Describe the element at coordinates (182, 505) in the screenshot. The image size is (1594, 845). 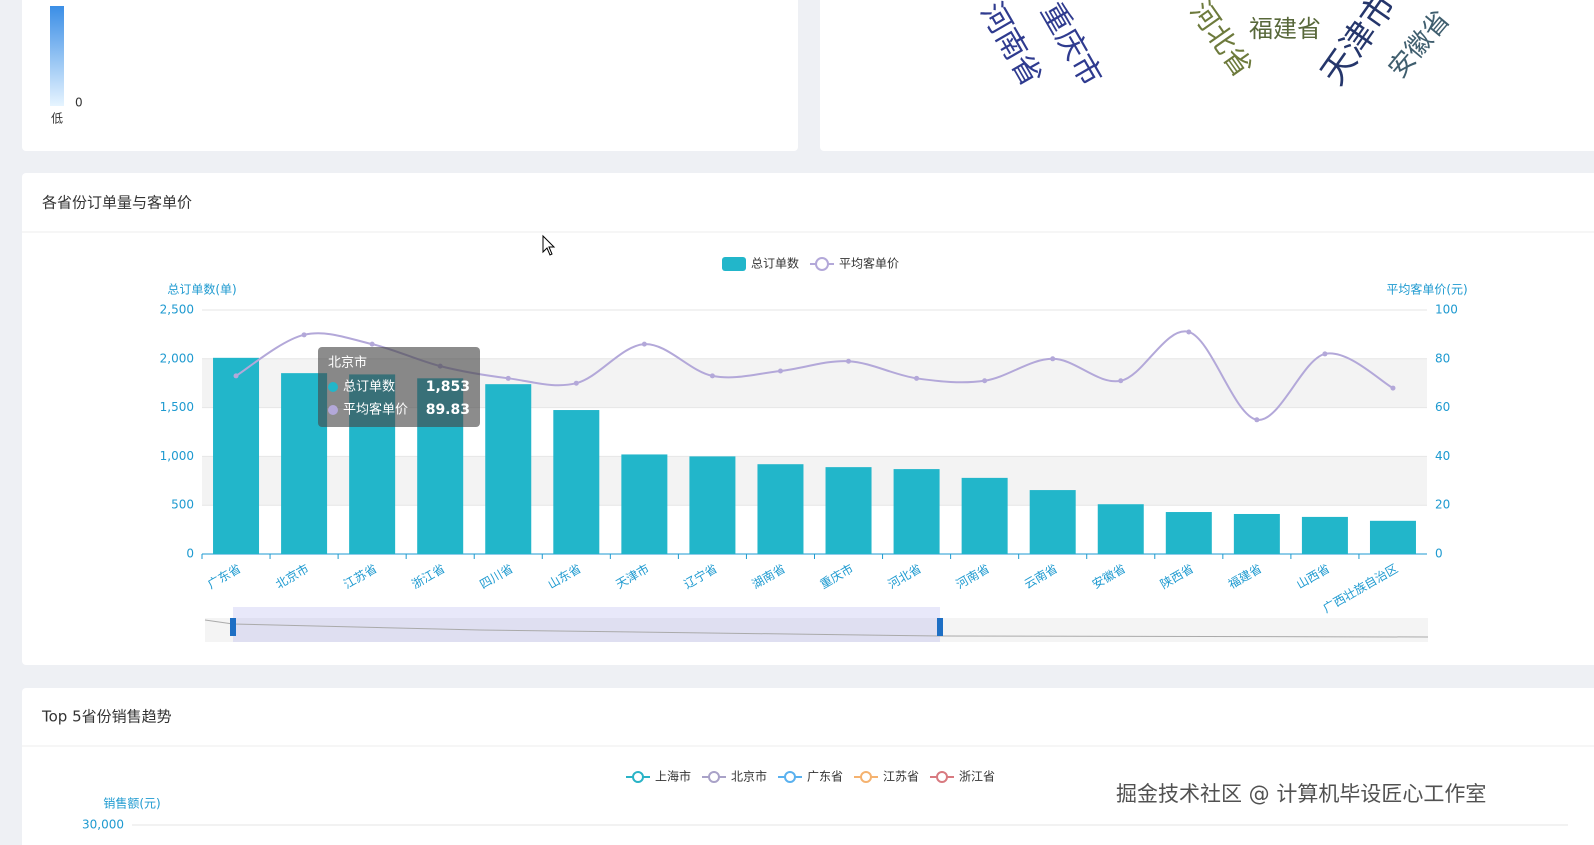
I see `y-tick-label: 500` at that location.